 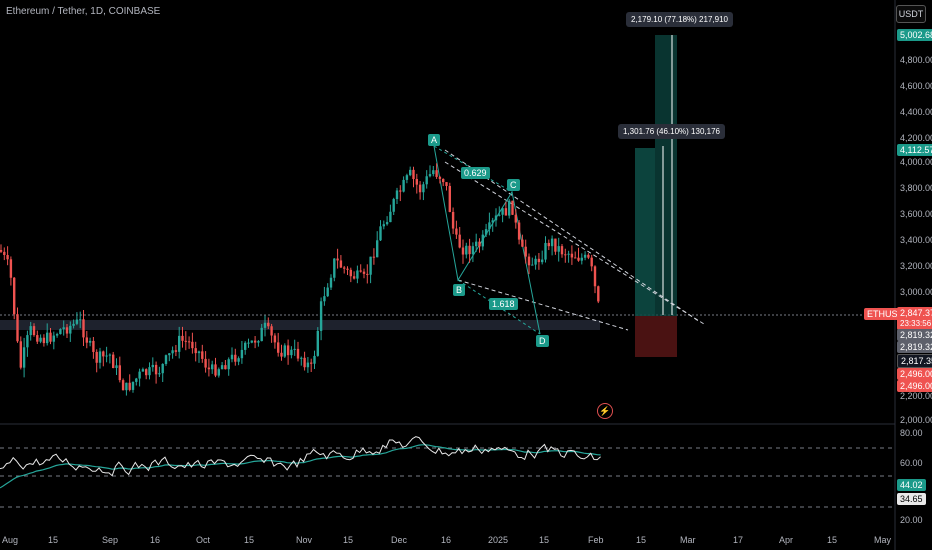 What do you see at coordinates (914, 386) in the screenshot?
I see `stop-badge: 2,496.00` at bounding box center [914, 386].